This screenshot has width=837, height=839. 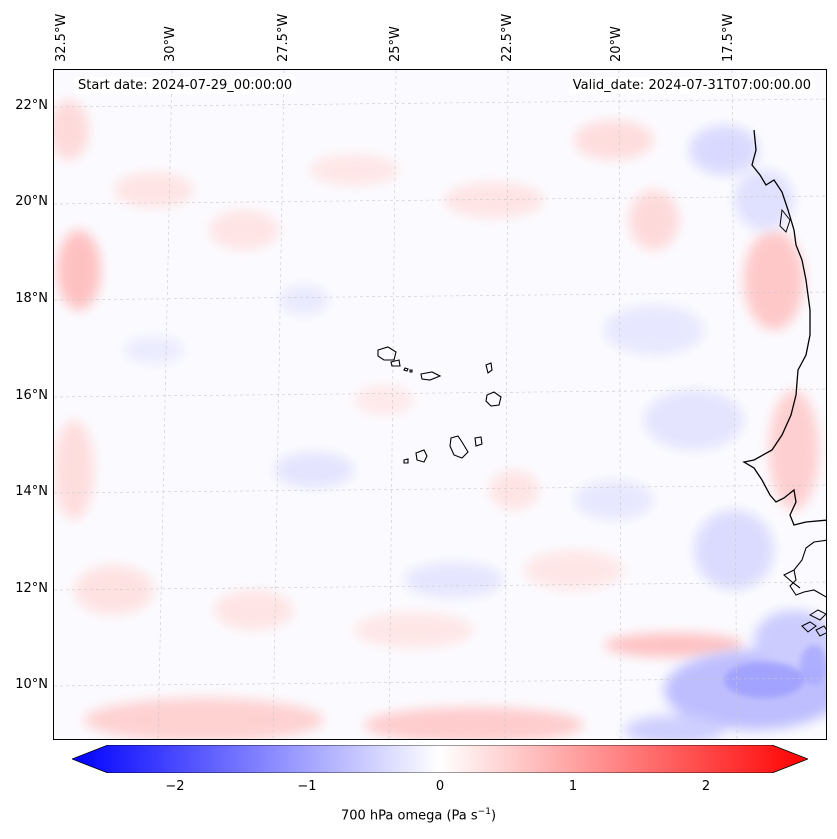 What do you see at coordinates (785, 220) in the screenshot?
I see `western-sahara-inlet` at bounding box center [785, 220].